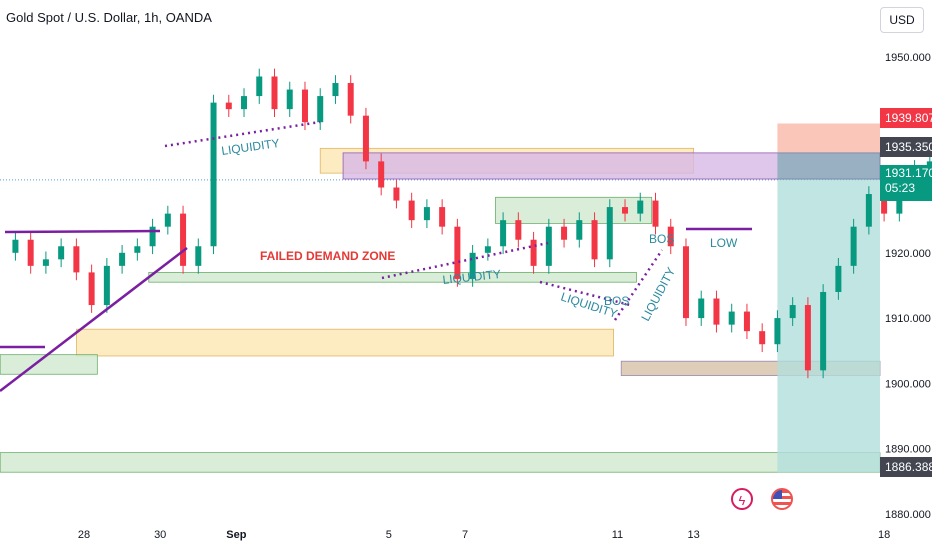  Describe the element at coordinates (828, 138) in the screenshot. I see `stop-zone` at that location.